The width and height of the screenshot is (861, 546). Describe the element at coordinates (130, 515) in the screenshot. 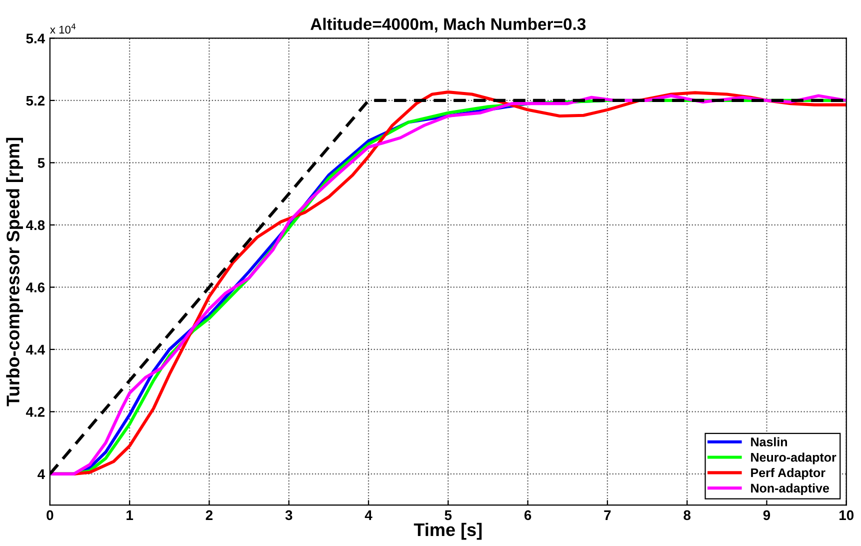

I see `x-tick-label: 1` at that location.